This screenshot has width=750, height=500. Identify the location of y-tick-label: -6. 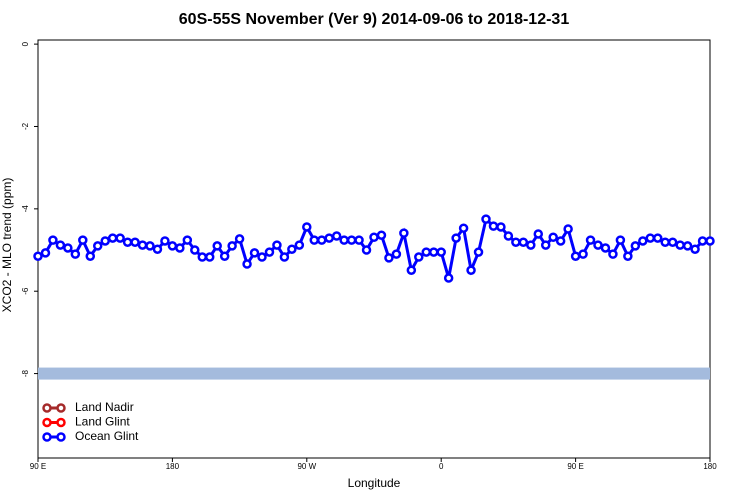
(25, 291).